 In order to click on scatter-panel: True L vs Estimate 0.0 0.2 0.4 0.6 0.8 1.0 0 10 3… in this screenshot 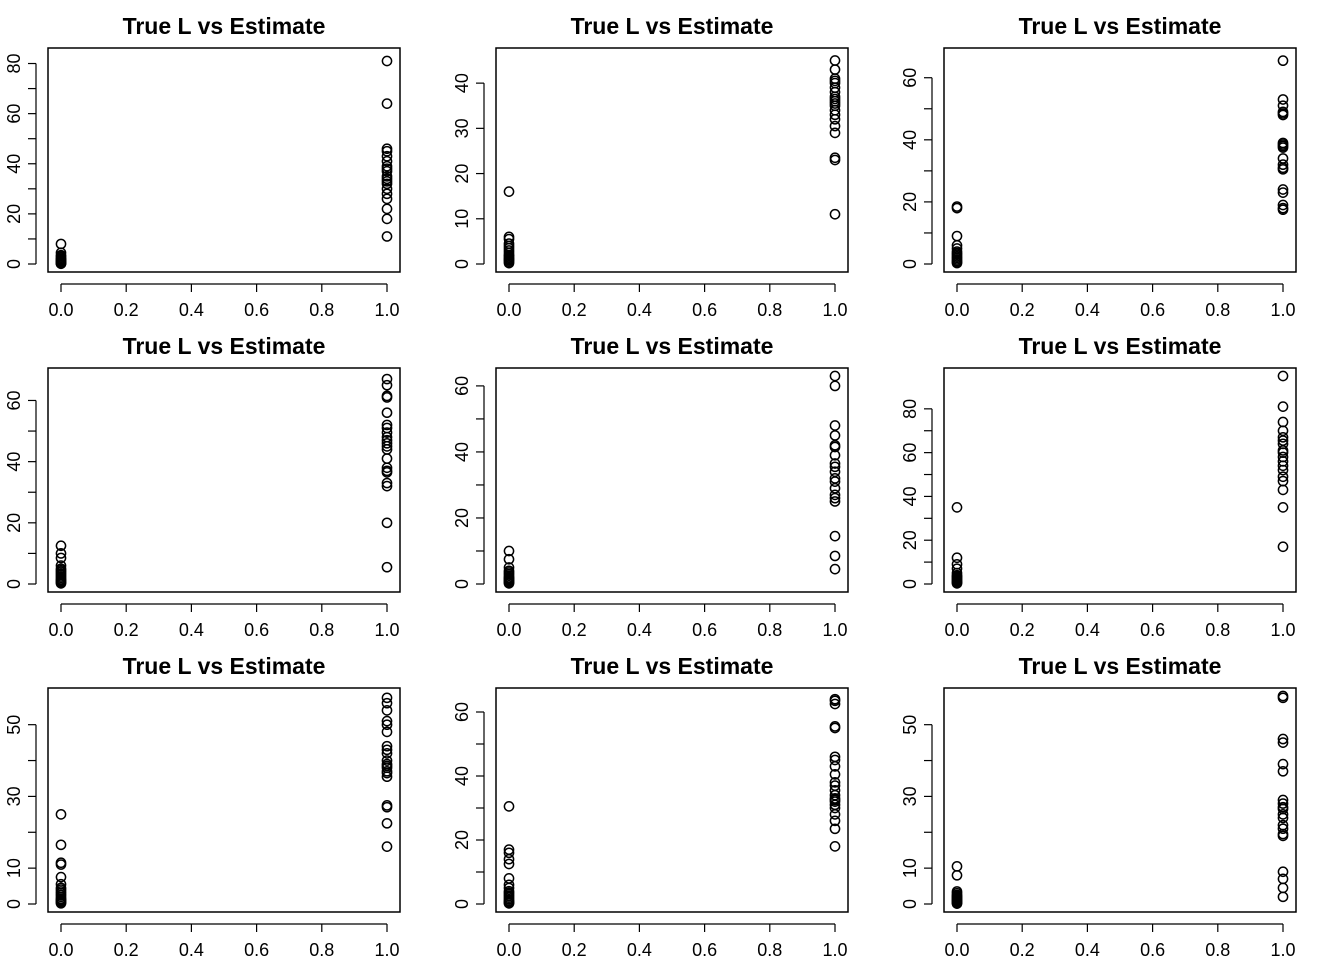, I will do `click(1098, 806)`.